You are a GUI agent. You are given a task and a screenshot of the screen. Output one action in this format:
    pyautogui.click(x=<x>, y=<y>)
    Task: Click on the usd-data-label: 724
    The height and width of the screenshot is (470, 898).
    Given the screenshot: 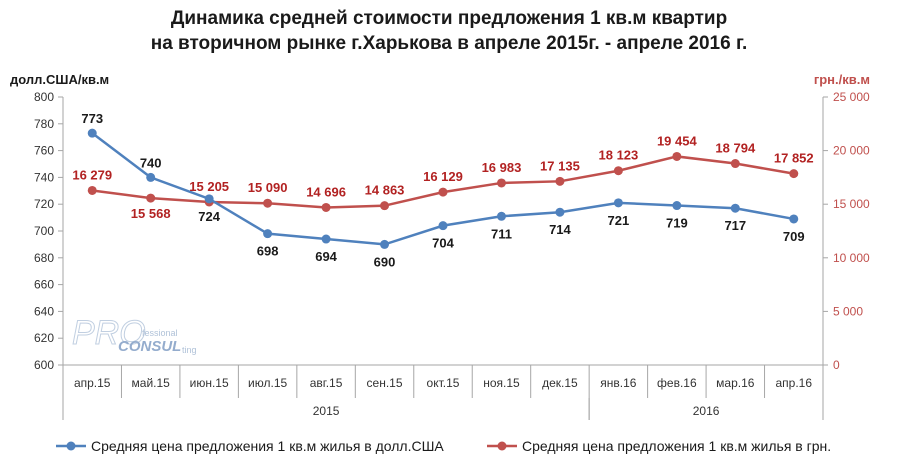 What is the action you would take?
    pyautogui.click(x=209, y=216)
    